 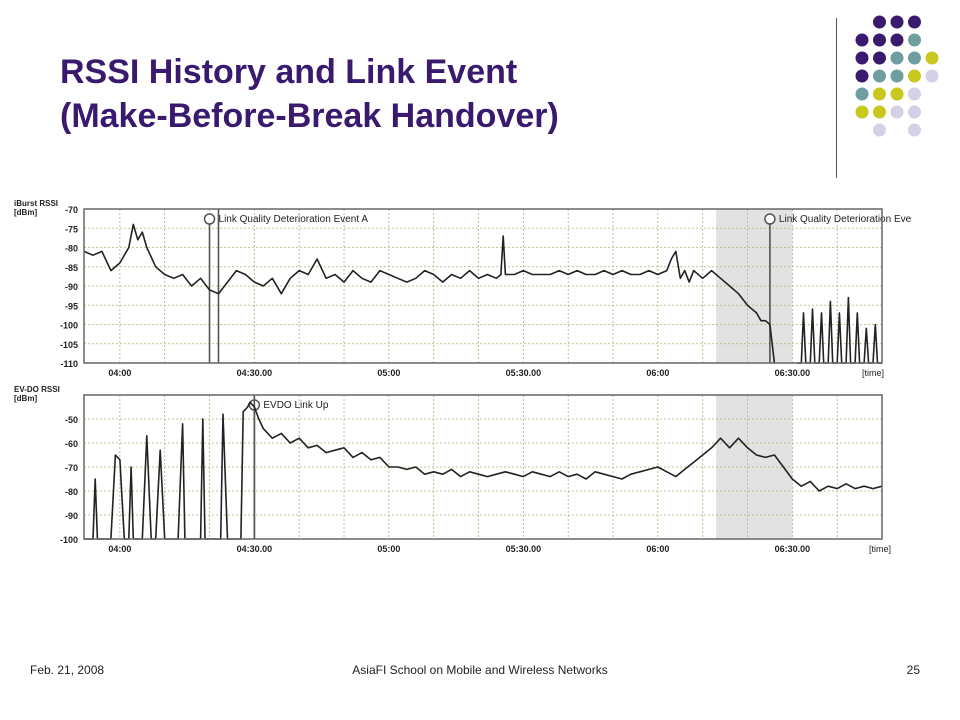 I want to click on event-annotation: Link Quality Deterioration Event A, so click(x=294, y=219).